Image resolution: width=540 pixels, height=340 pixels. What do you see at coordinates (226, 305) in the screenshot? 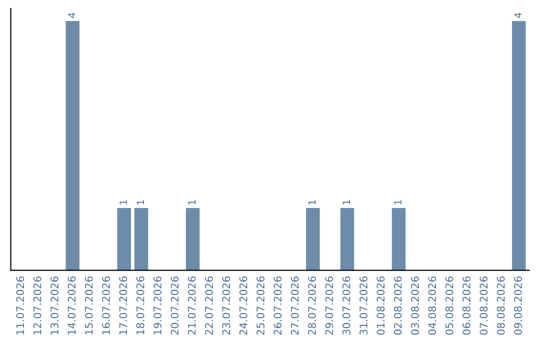
I see `x-tick-label: 23.07.2026` at bounding box center [226, 305].